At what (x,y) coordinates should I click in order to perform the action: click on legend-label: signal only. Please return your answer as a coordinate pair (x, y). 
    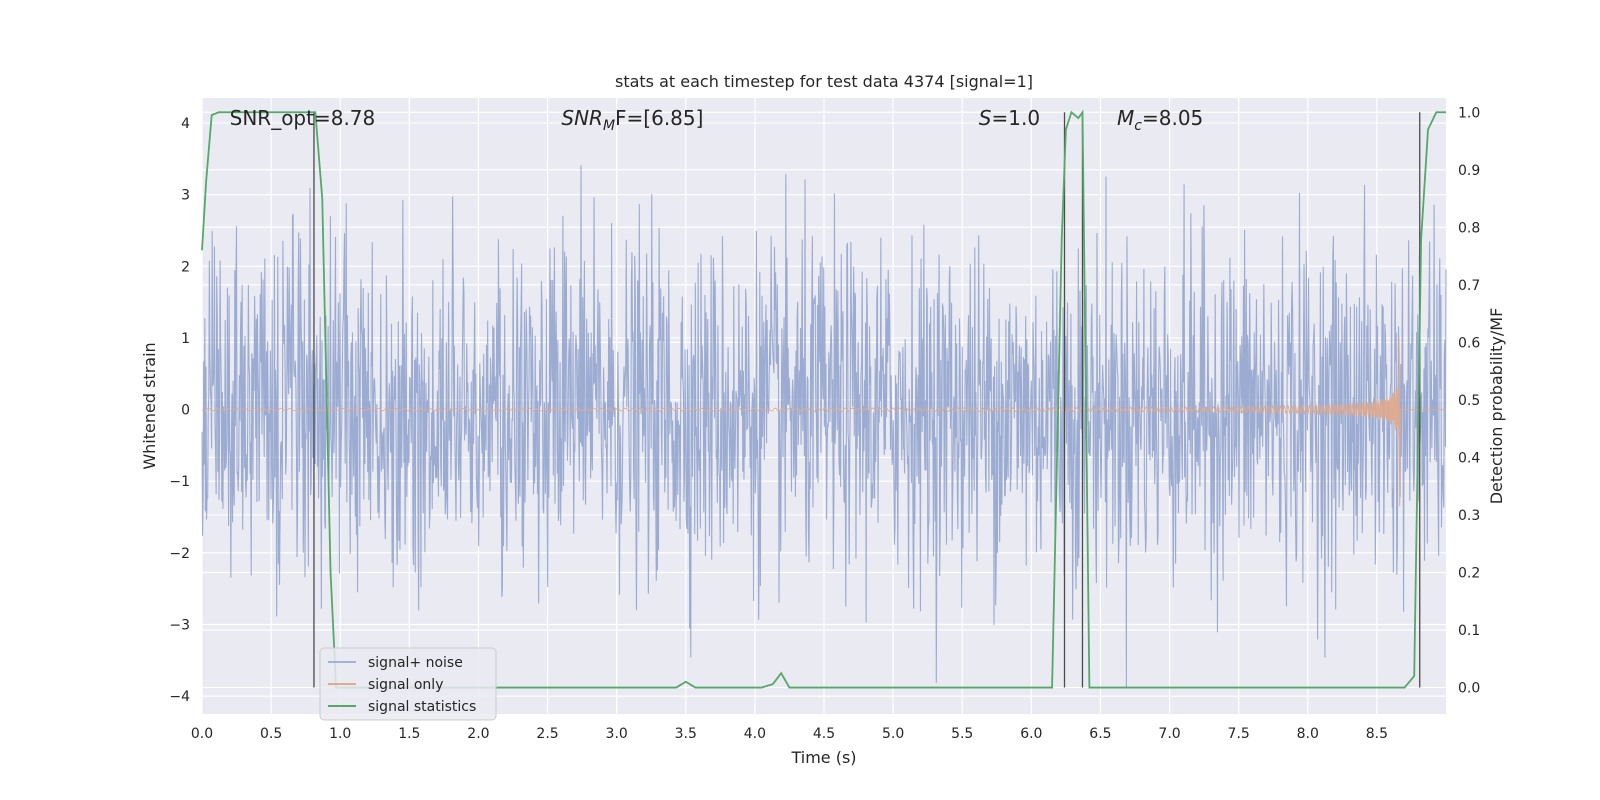
    Looking at the image, I should click on (405, 685).